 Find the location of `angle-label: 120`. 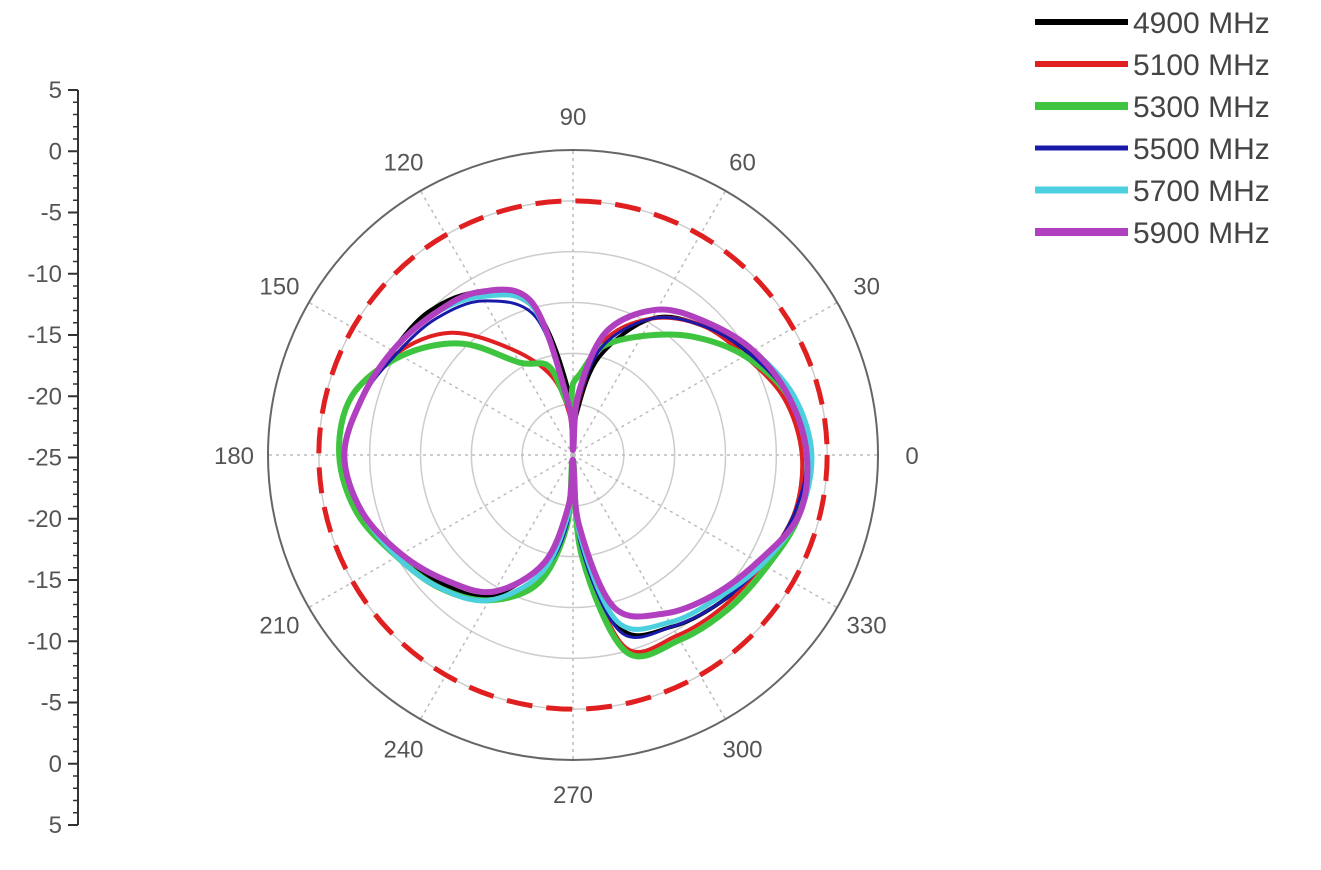

angle-label: 120 is located at coordinates (403, 162).